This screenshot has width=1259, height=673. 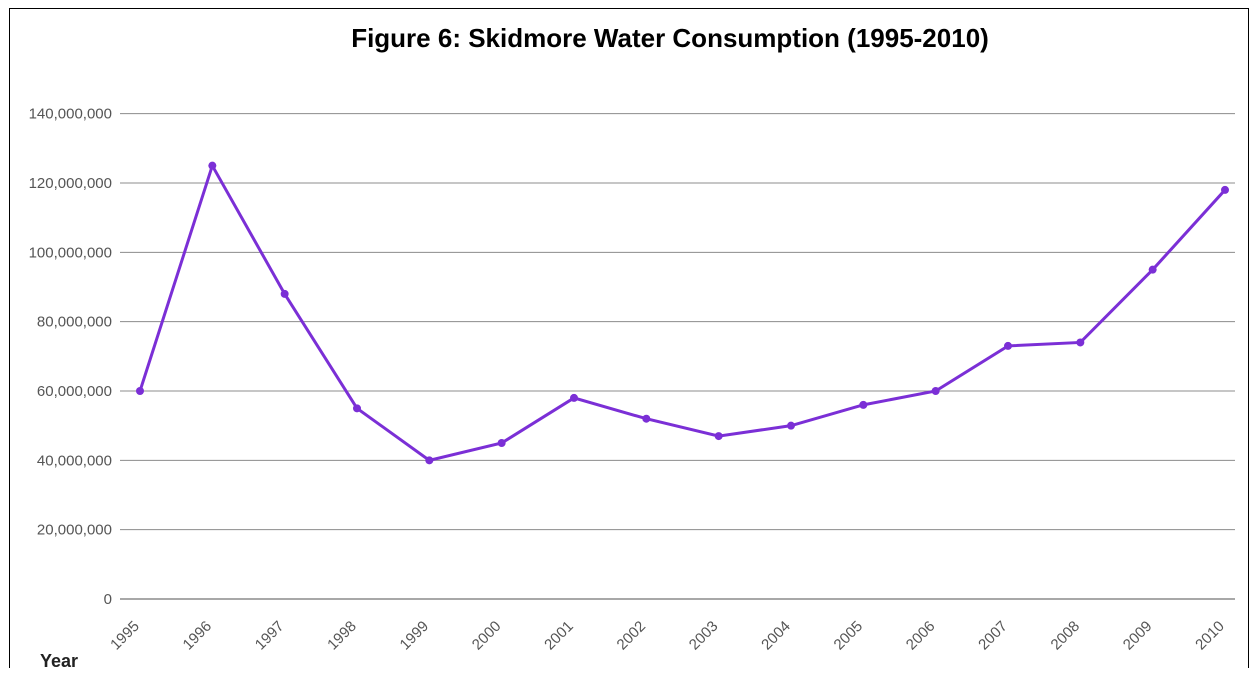 What do you see at coordinates (74, 322) in the screenshot?
I see `y-tick-label: 80,000,000` at bounding box center [74, 322].